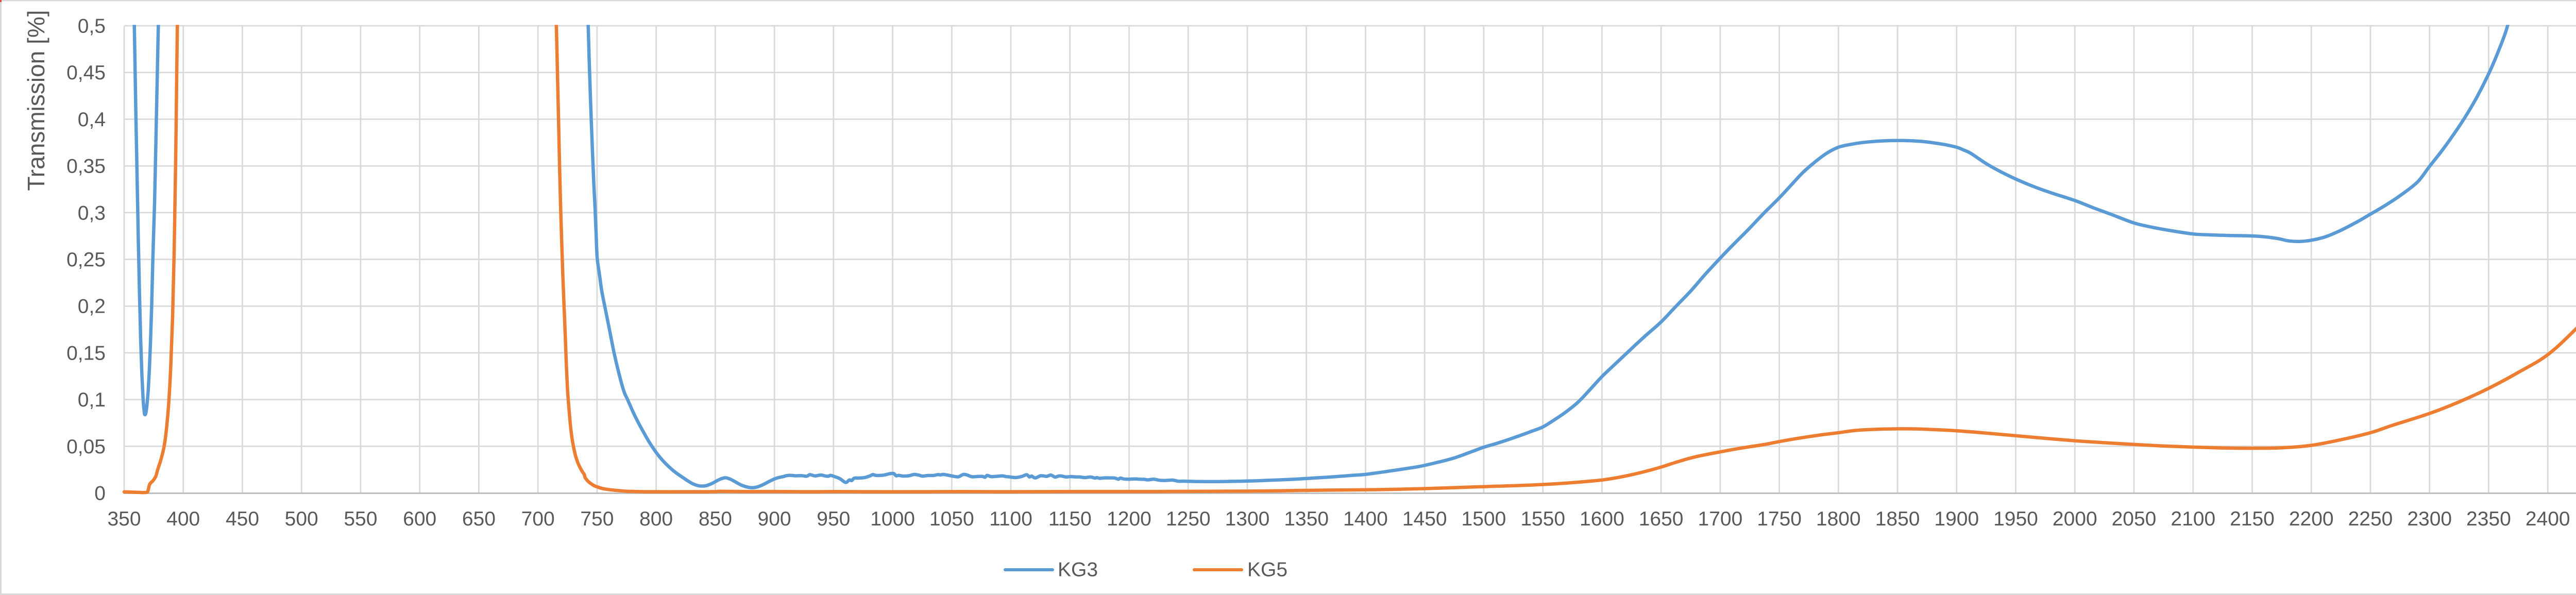  What do you see at coordinates (360, 519) in the screenshot?
I see `svg-text: 550` at bounding box center [360, 519].